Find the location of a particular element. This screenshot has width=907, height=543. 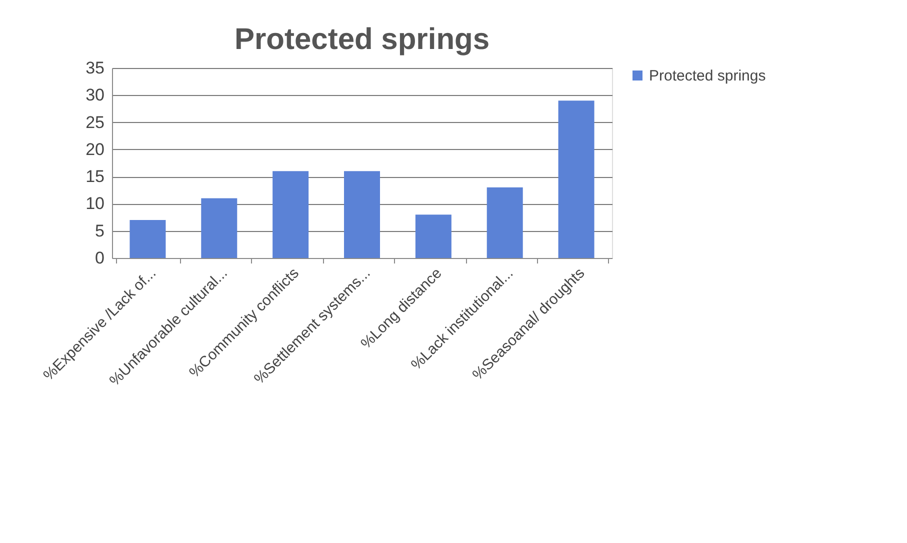

y-tick-label: 5 is located at coordinates (99, 230).